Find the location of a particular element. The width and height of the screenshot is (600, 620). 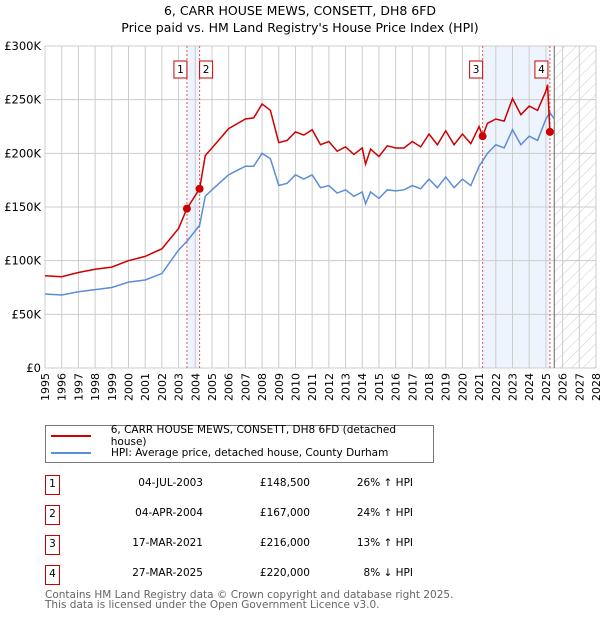

x-tick-label: 2027 is located at coordinates (579, 387).